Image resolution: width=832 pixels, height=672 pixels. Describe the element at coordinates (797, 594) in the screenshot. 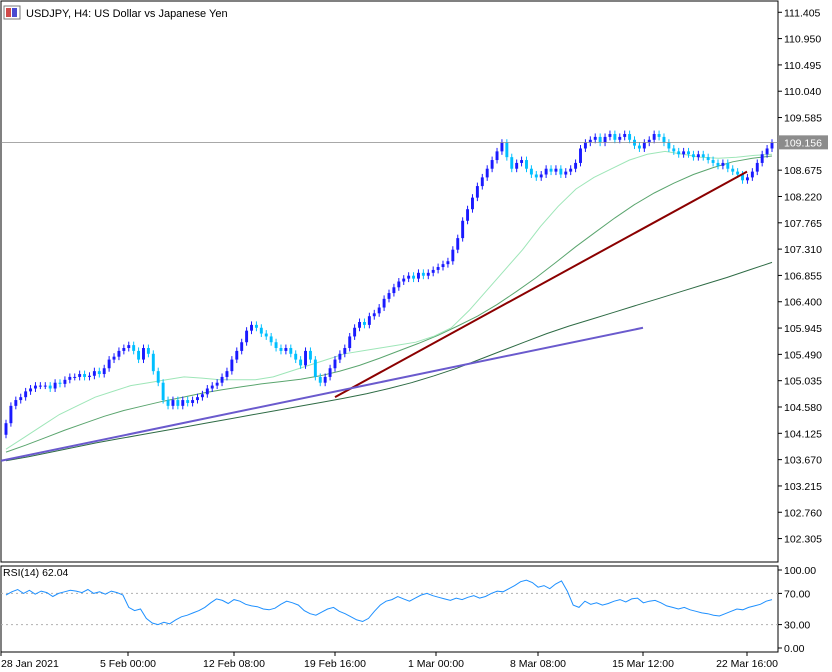

I see `rsi-tick-label: 70.00` at that location.